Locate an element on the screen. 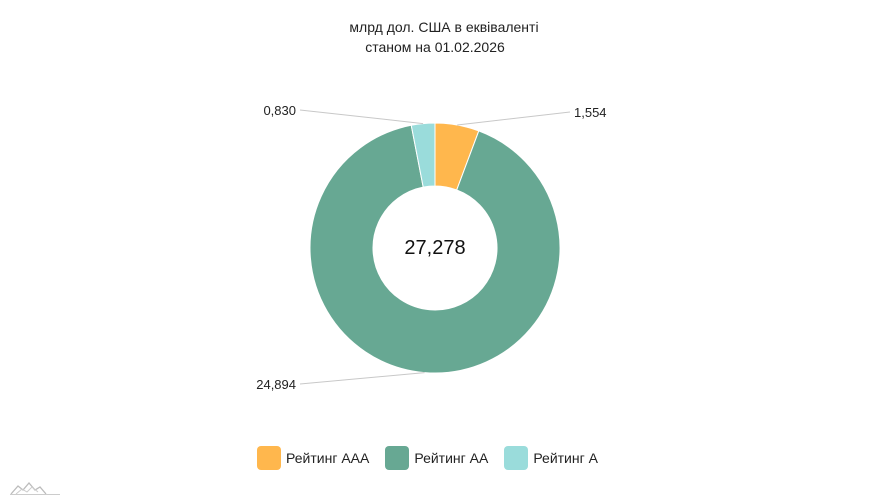 Image resolution: width=891 pixels, height=500 pixels. legend-label-a: Рейтинг А is located at coordinates (565, 458).